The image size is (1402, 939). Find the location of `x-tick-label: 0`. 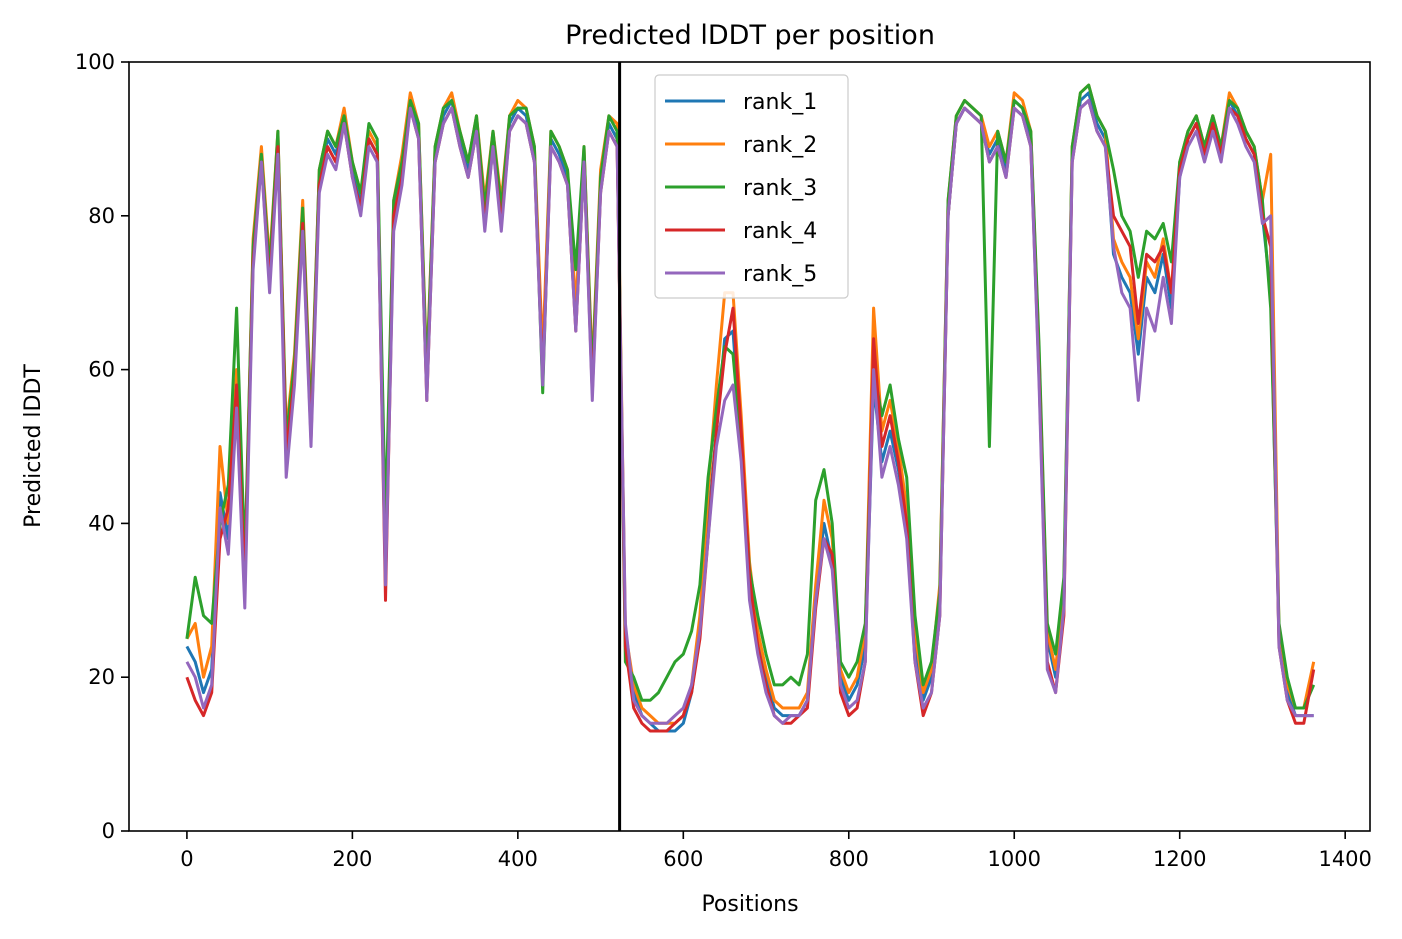

x-tick-label: 0 is located at coordinates (186, 859).